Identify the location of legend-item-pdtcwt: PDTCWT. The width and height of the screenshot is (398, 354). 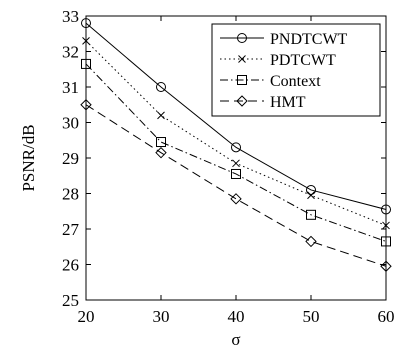
(278, 60).